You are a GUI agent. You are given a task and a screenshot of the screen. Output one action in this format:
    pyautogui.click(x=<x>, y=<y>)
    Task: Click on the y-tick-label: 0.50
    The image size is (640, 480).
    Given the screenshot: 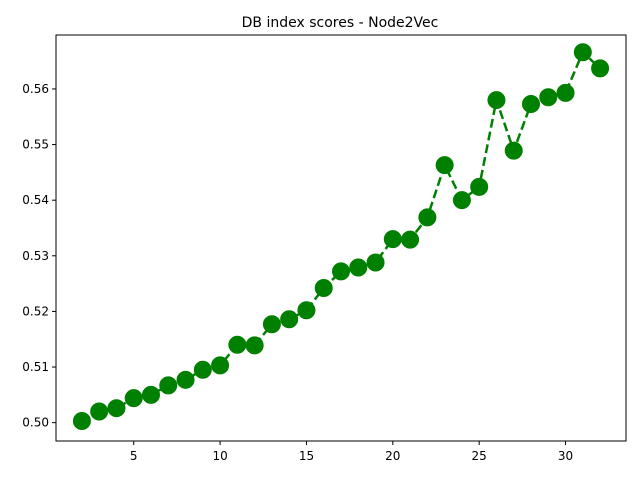 What is the action you would take?
    pyautogui.click(x=35, y=423)
    